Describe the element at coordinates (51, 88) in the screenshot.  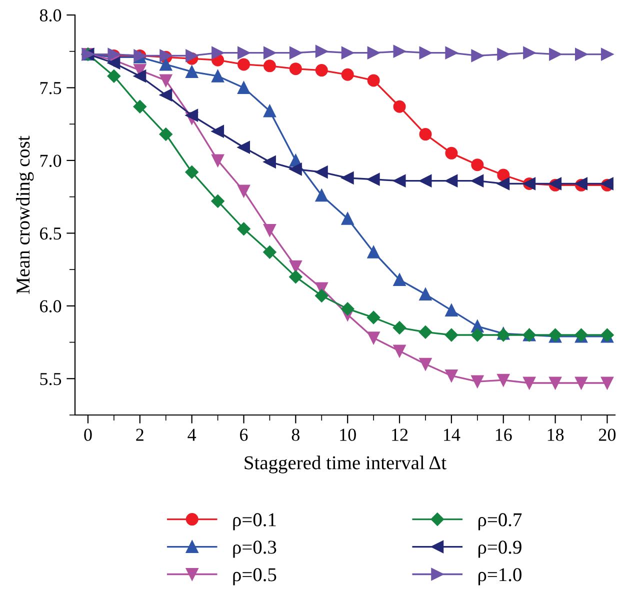
I see `y-tick-label: 7.5` at that location.